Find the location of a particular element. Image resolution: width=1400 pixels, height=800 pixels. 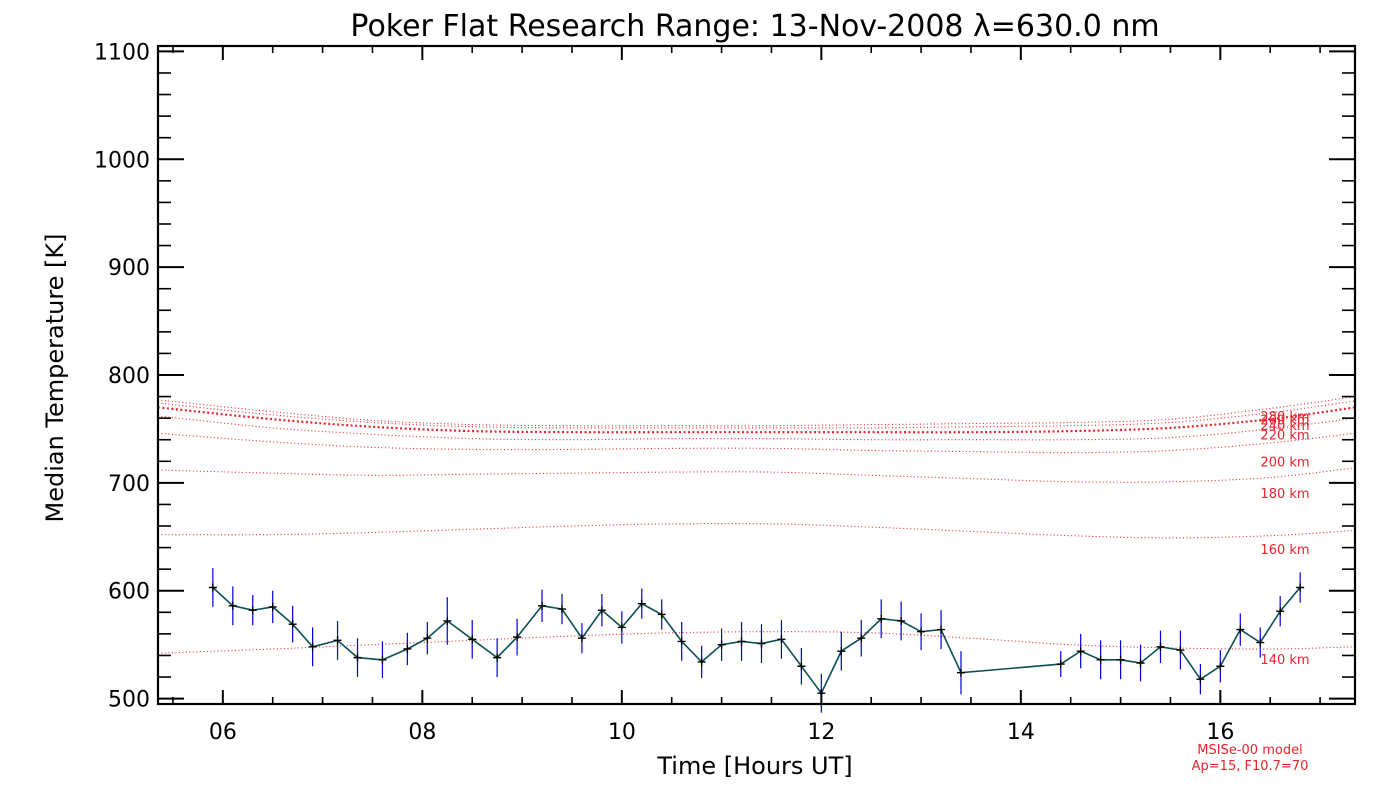

model-curve-label: 280 km is located at coordinates (1284, 417).